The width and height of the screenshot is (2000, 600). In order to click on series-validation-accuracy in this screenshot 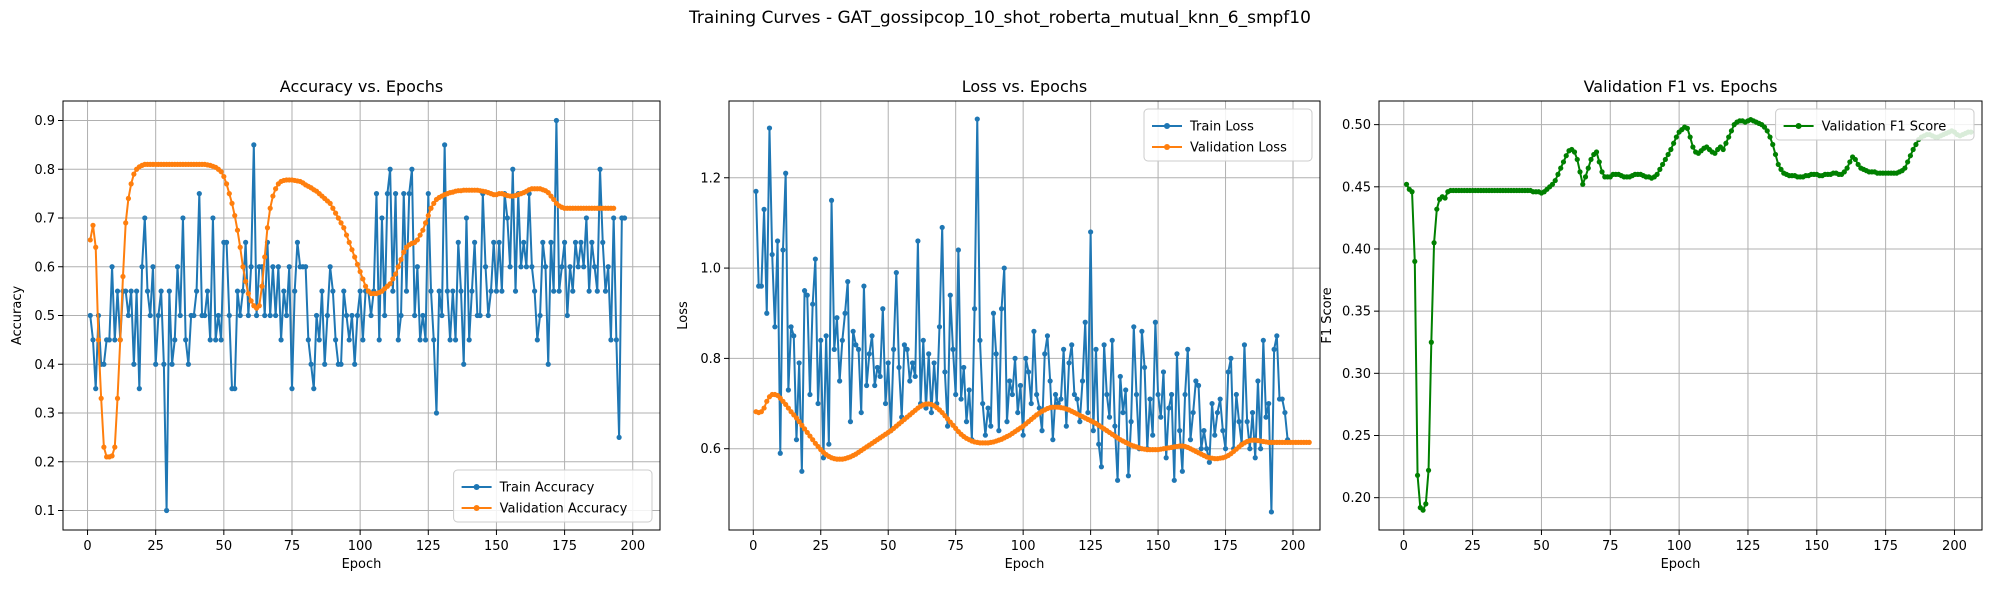, I will do `click(352, 310)`.